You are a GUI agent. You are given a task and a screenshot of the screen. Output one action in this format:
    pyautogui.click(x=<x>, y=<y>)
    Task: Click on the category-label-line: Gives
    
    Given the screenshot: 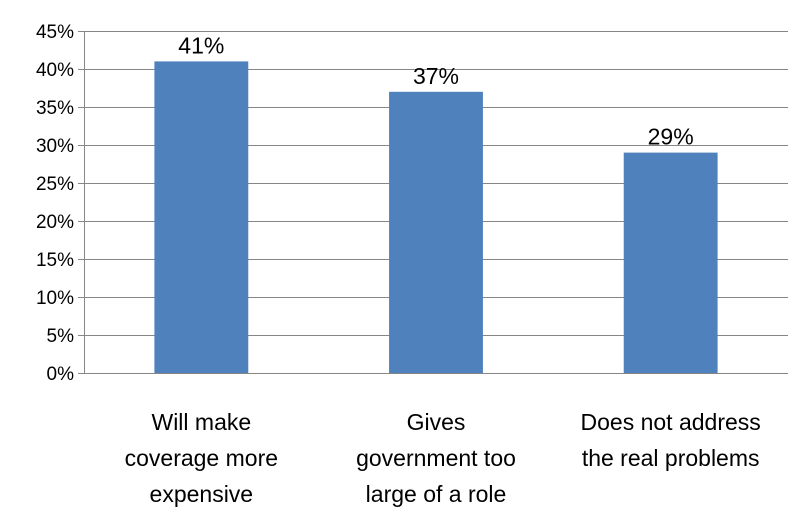 What is the action you would take?
    pyautogui.click(x=436, y=422)
    